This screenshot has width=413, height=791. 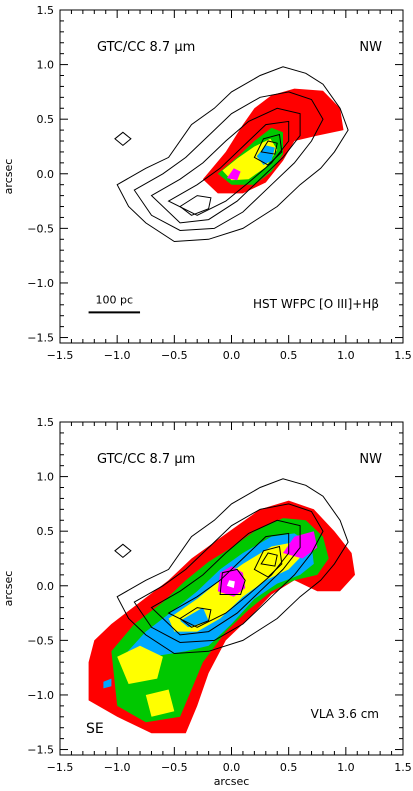 What do you see at coordinates (95, 729) in the screenshot?
I see `annotation-se: SE` at bounding box center [95, 729].